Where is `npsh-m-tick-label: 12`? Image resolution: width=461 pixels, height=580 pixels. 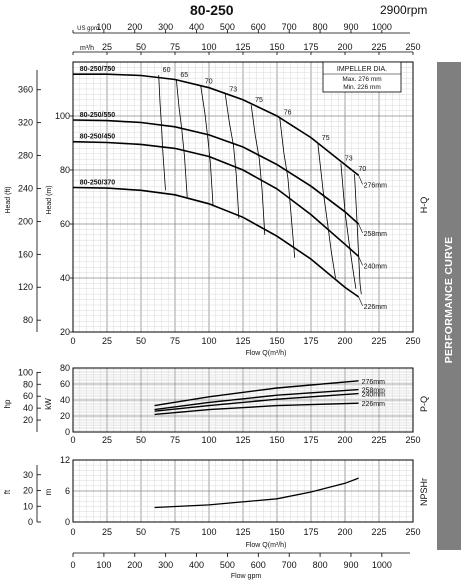 npsh-m-tick-label: 12 is located at coordinates (65, 460).